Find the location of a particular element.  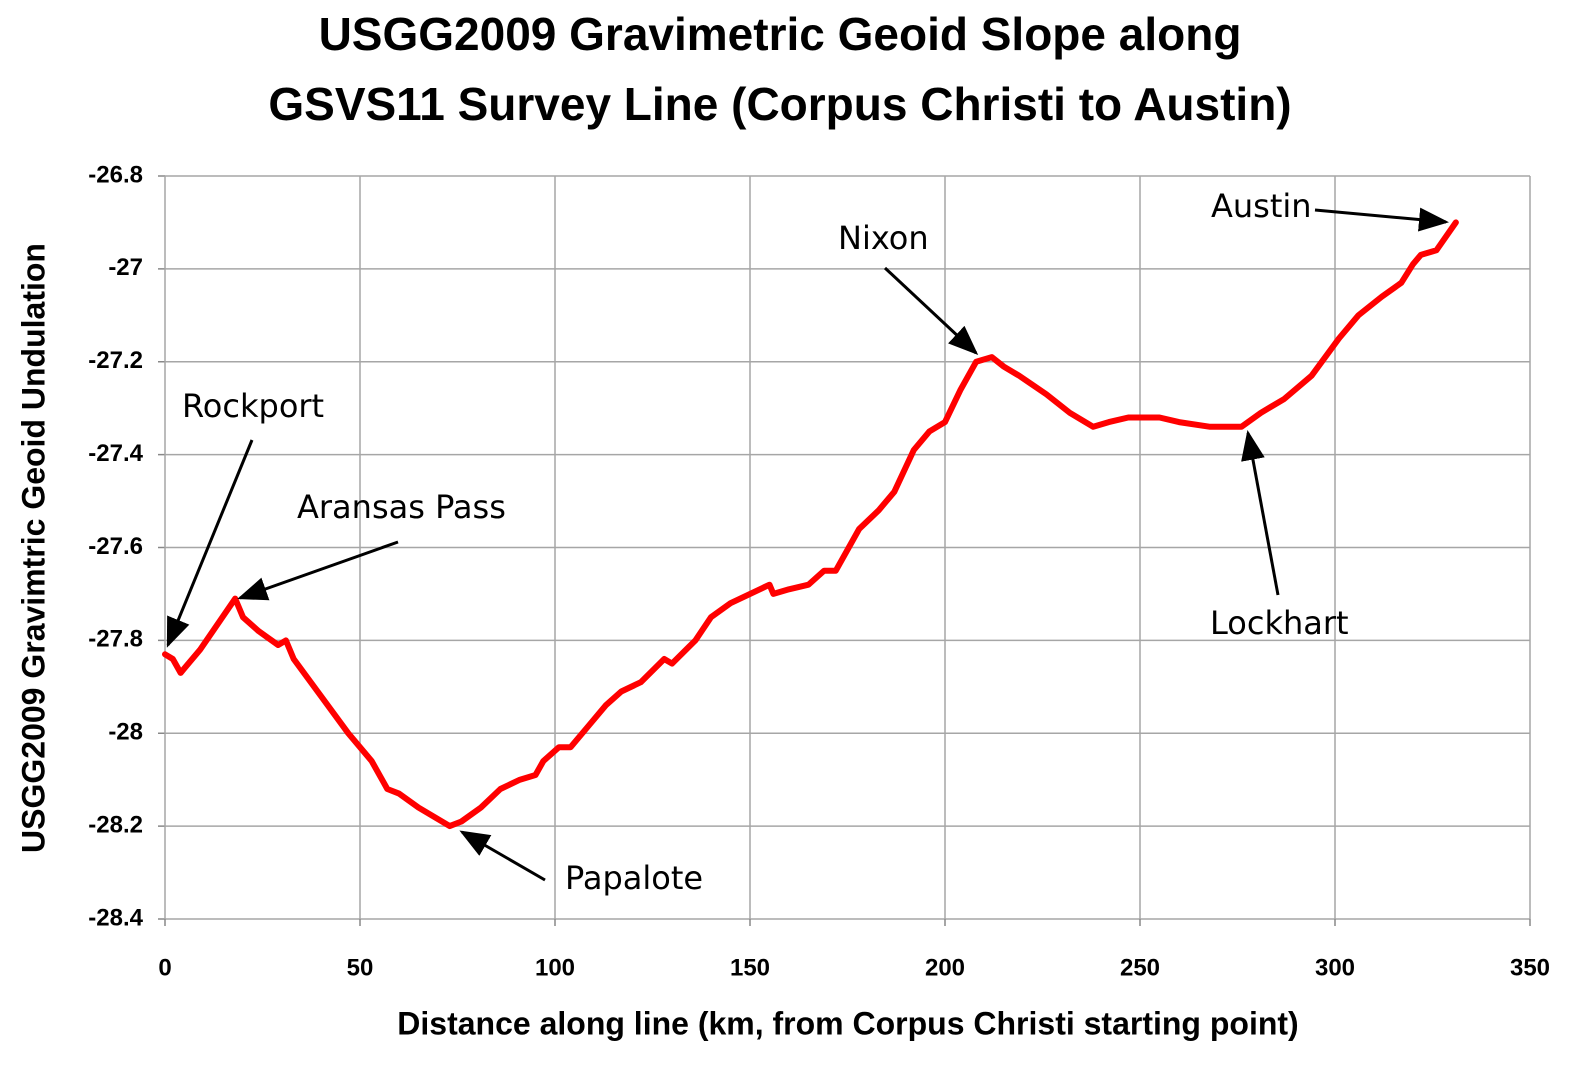

x-tick-label: 150 is located at coordinates (750, 967).